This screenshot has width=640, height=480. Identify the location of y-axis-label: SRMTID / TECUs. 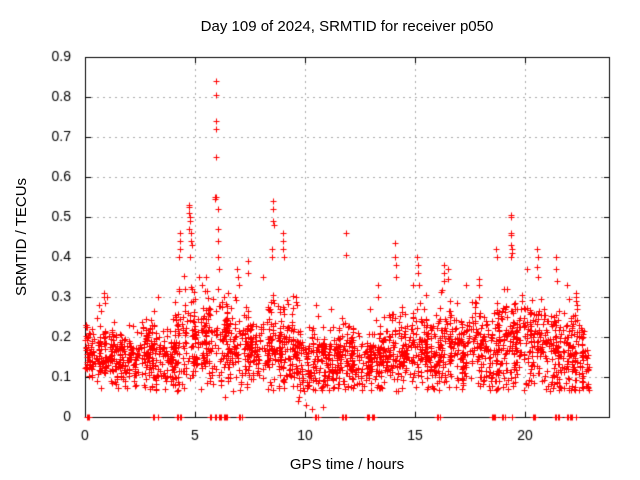
(21, 237).